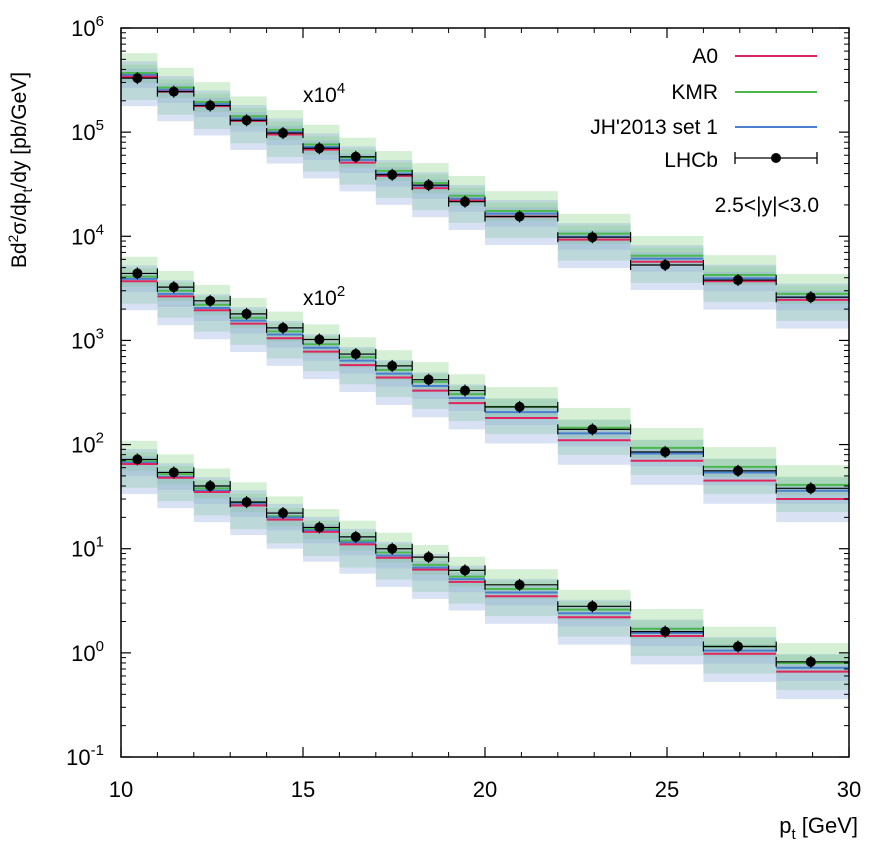  I want to click on legend: A0 KMR JH'2013 set 1 LHCb, so click(704, 108).